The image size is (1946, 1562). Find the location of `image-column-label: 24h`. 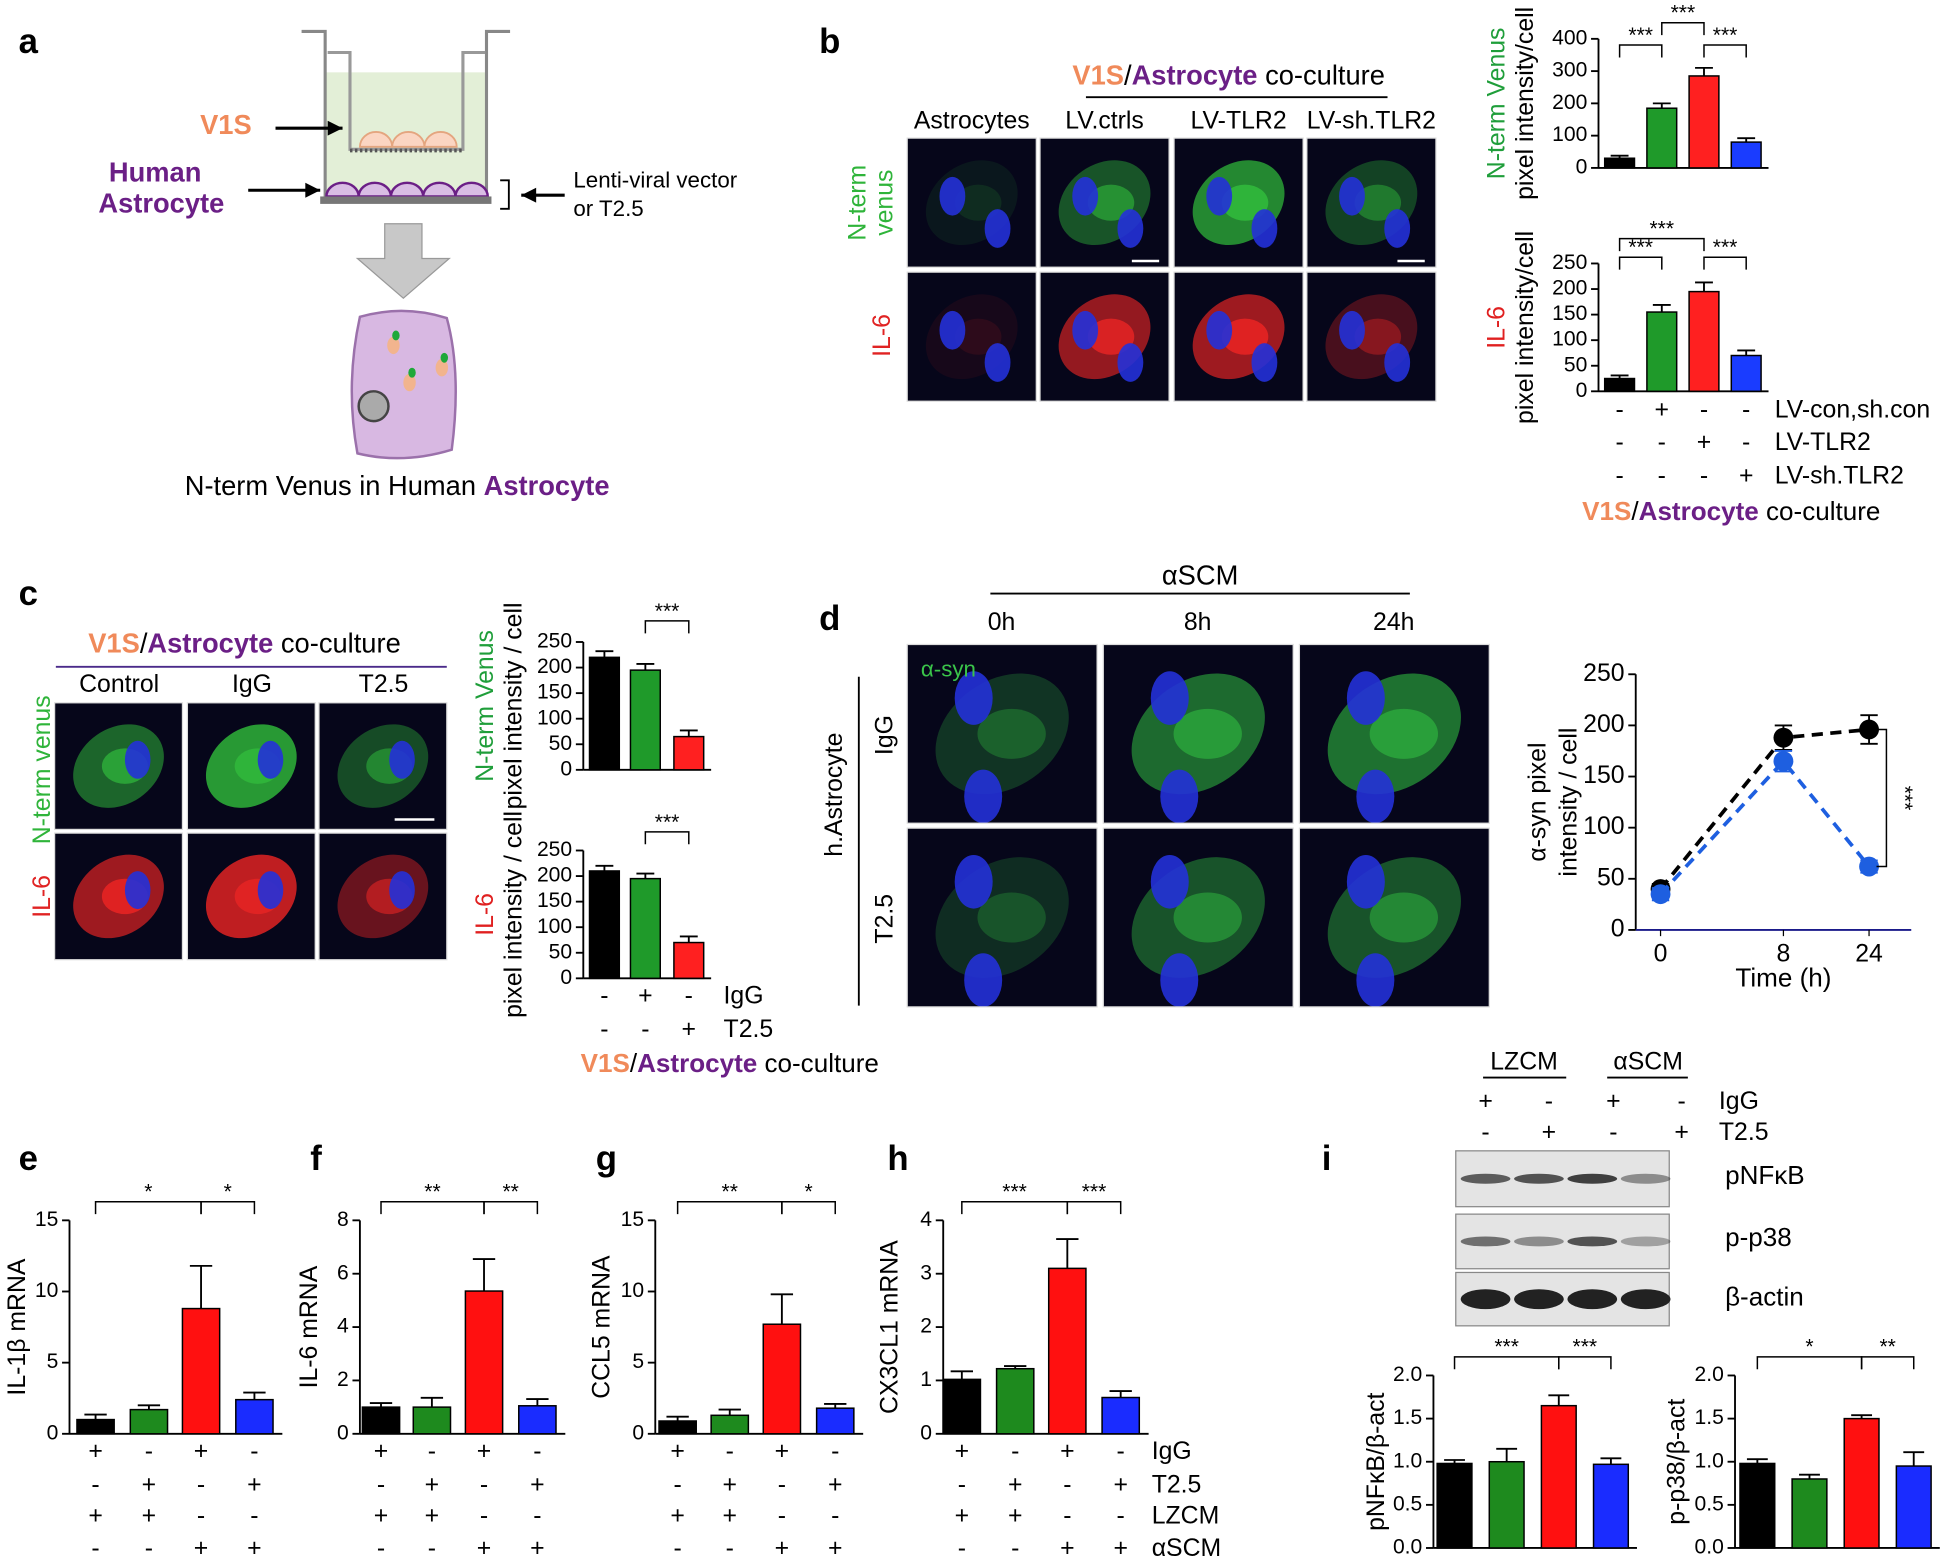

image-column-label: 24h is located at coordinates (1393, 622).